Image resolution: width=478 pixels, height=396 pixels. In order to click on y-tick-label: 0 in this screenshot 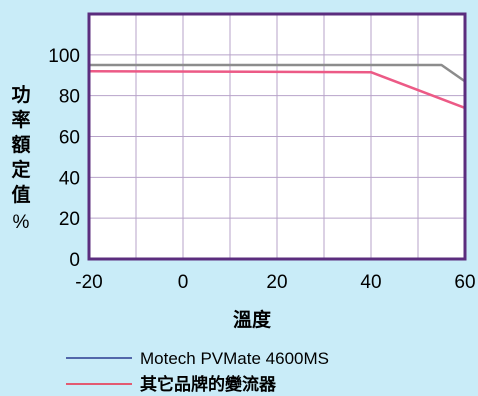, I will do `click(74, 260)`.